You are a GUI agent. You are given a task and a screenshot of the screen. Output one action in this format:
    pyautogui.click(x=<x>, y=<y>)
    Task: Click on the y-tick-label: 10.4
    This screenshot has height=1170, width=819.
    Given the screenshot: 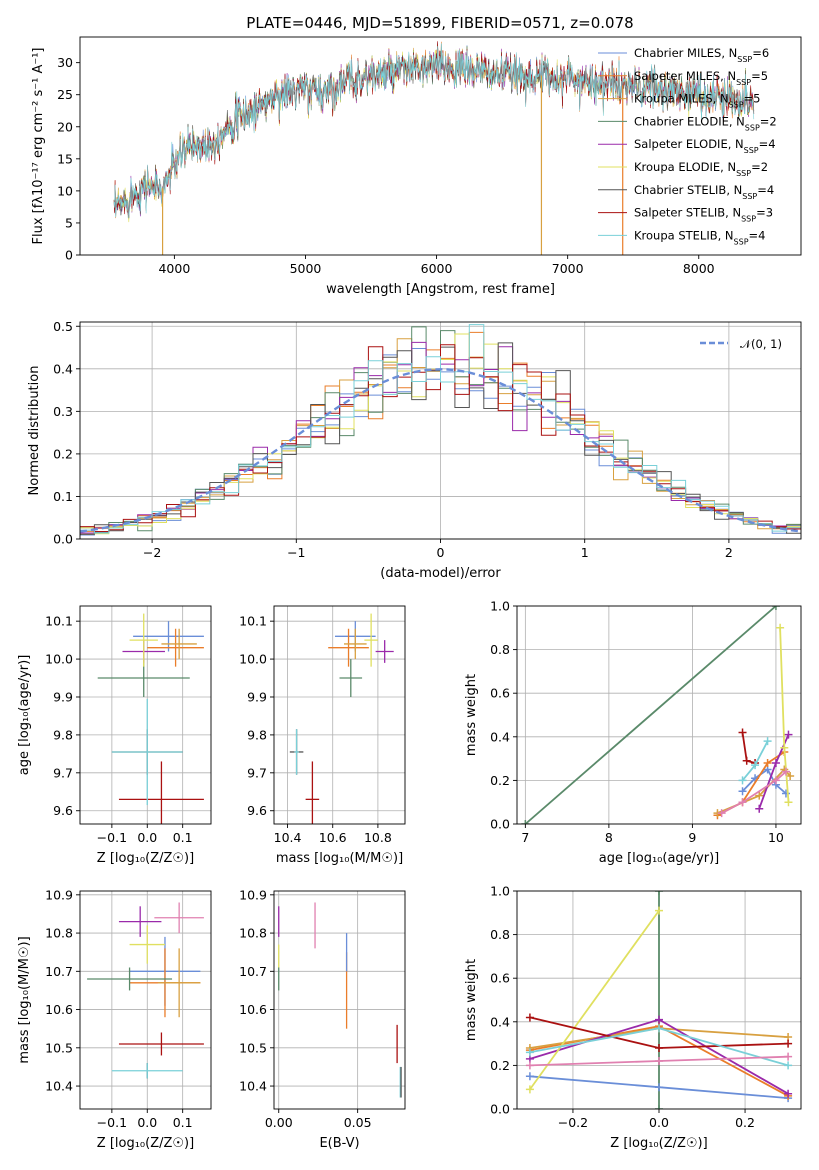 What is the action you would take?
    pyautogui.click(x=59, y=1086)
    